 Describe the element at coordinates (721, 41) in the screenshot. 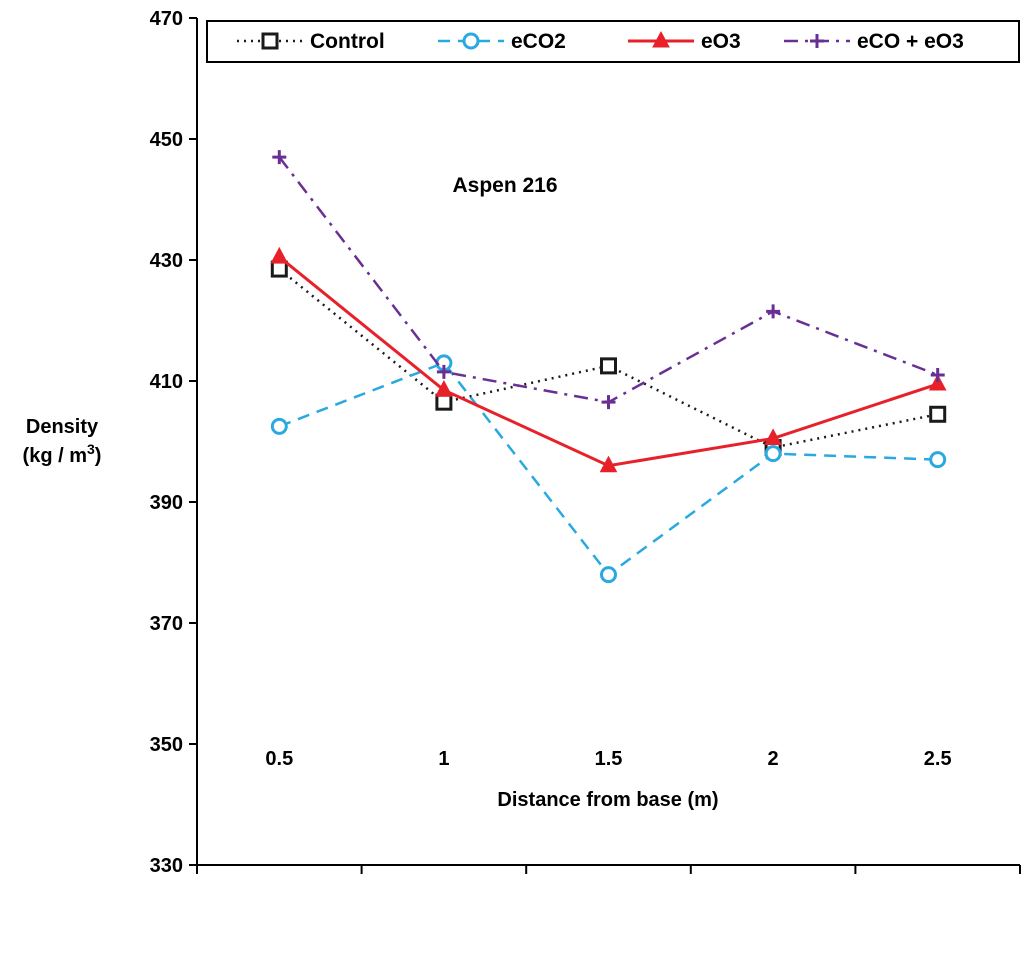

I see `legend-label: eO3` at that location.